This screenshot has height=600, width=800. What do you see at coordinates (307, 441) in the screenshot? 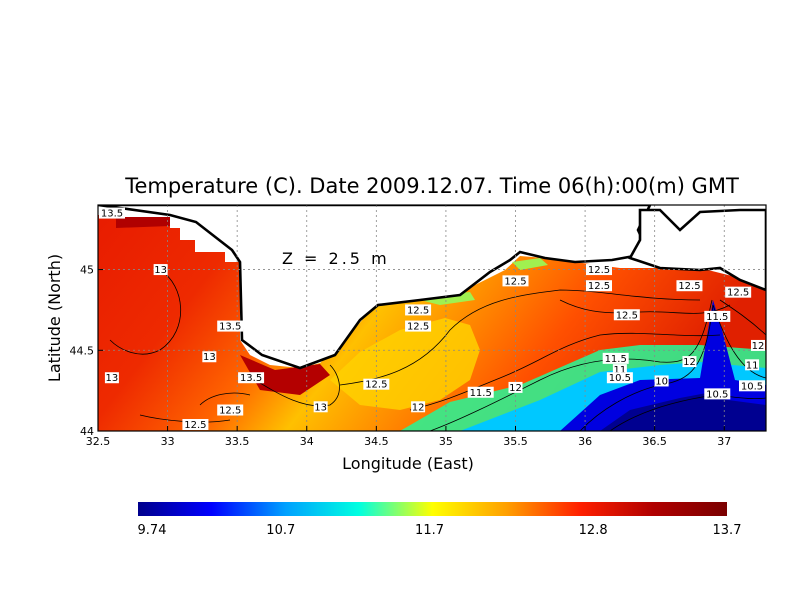
I see `x-tick-label: 34` at bounding box center [307, 441].